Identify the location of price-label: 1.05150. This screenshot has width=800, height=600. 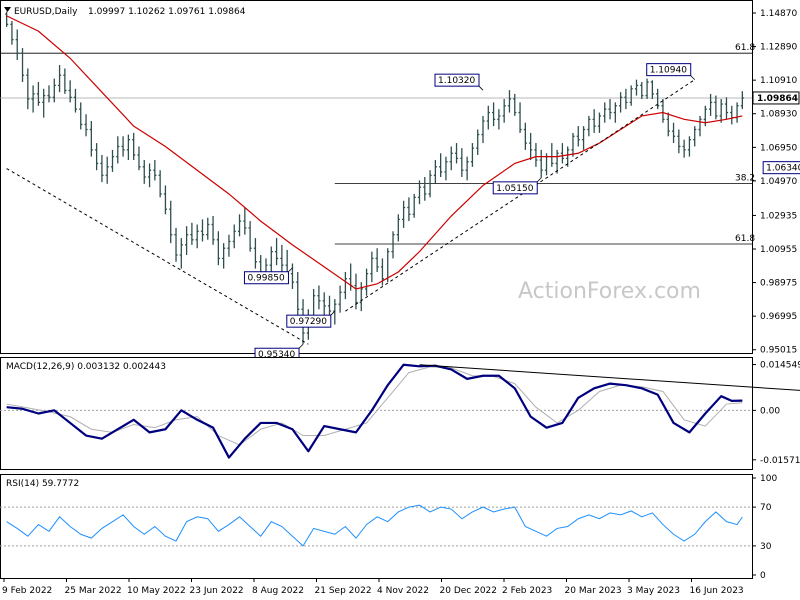
(517, 186).